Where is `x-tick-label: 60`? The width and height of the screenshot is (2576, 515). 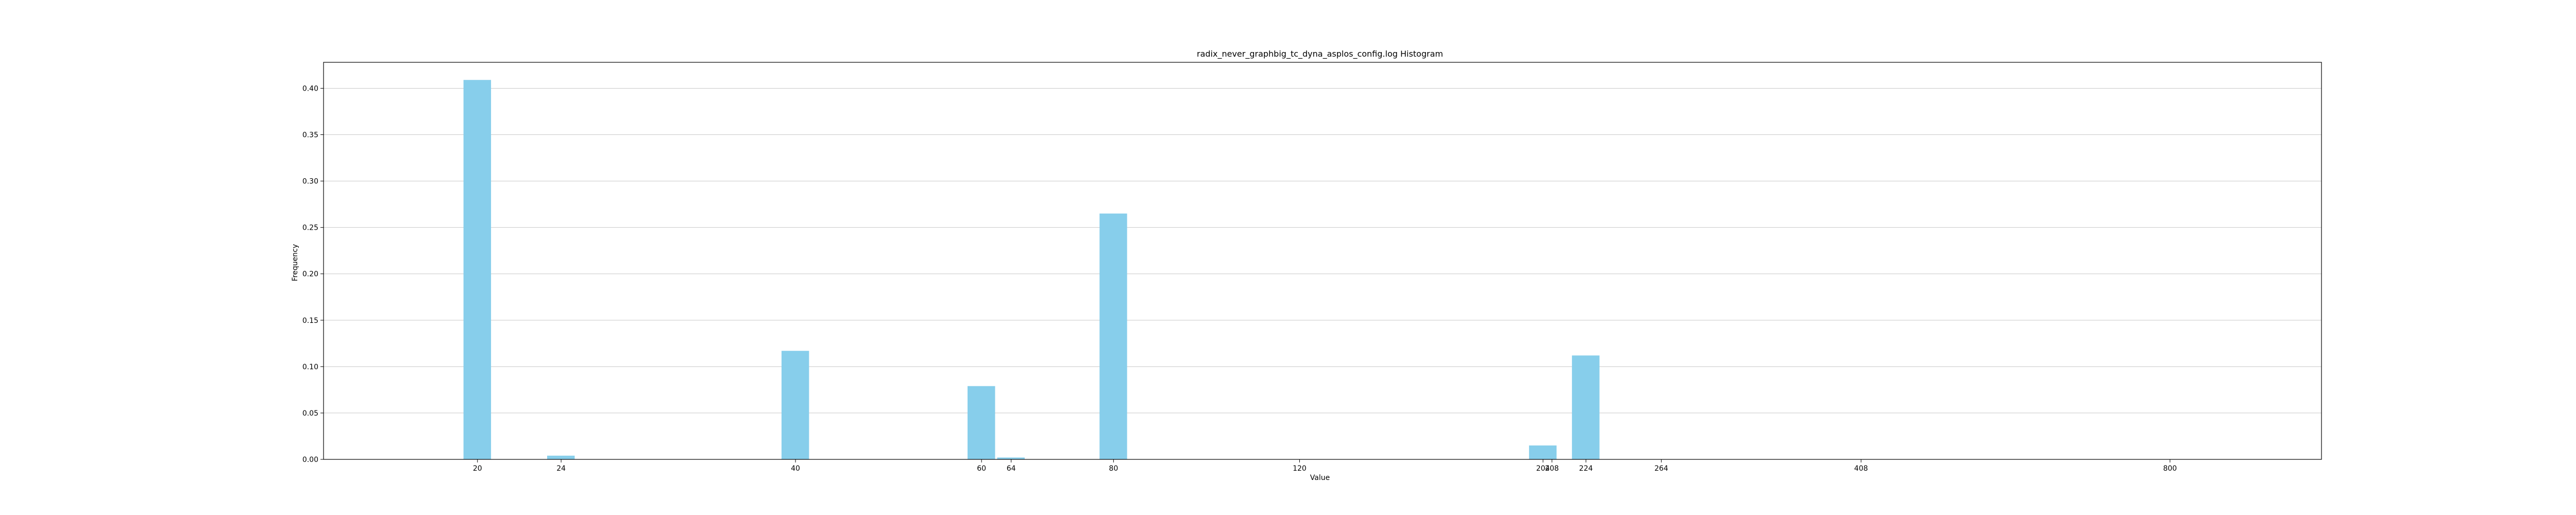
x-tick-label: 60 is located at coordinates (981, 469).